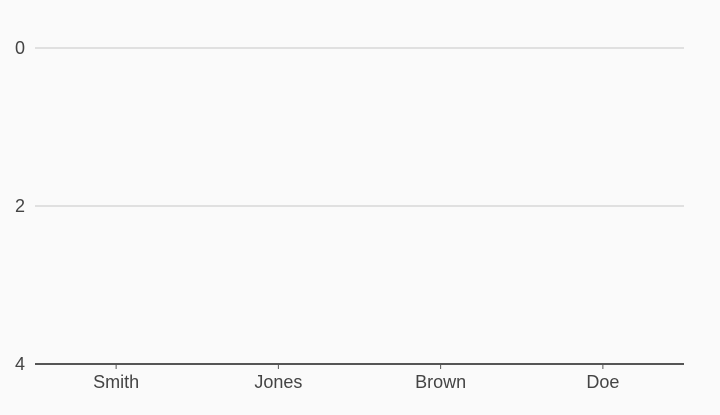 The width and height of the screenshot is (720, 415). What do you see at coordinates (20, 206) in the screenshot?
I see `y-tick-label: 2` at bounding box center [20, 206].